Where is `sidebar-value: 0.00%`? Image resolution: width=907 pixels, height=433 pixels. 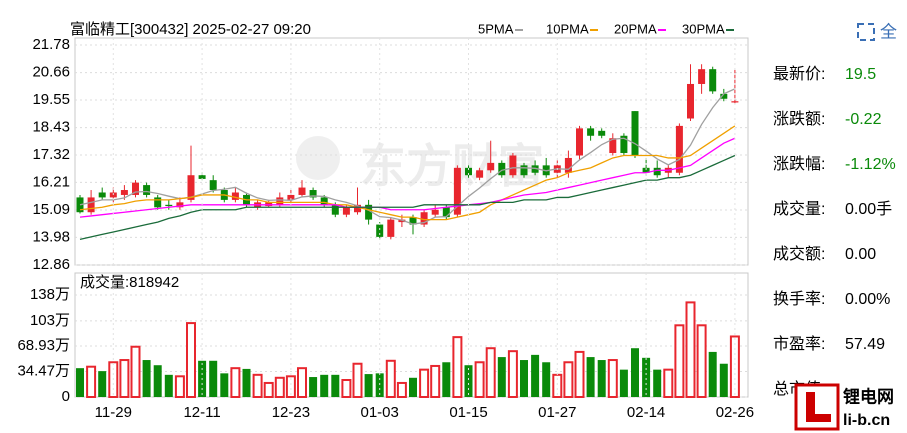 sidebar-value: 0.00% is located at coordinates (867, 299).